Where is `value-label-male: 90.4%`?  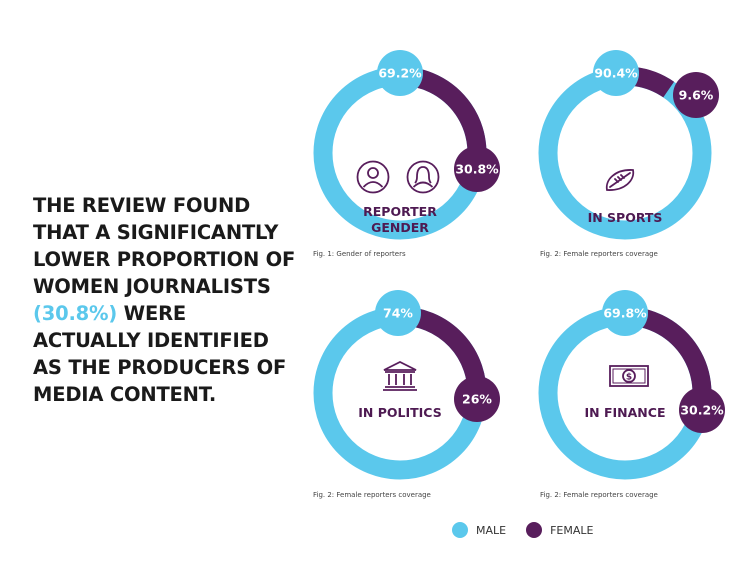
value-label-male: 90.4% is located at coordinates (616, 73).